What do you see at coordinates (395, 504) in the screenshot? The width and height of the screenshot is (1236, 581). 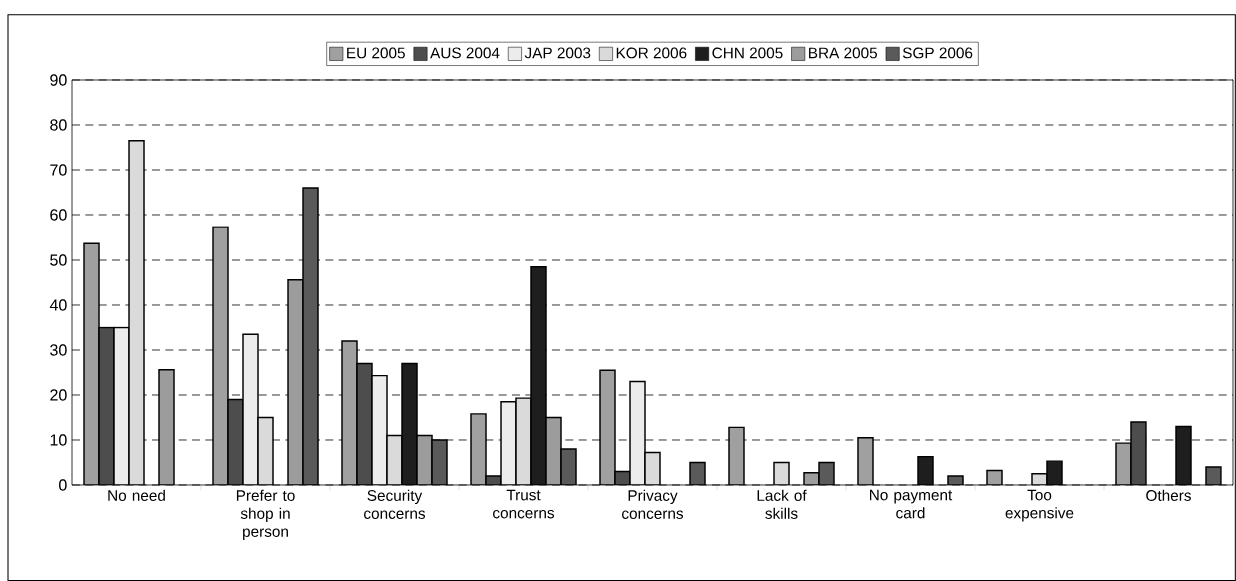 I see `x-tick-label: Security concerns` at bounding box center [395, 504].